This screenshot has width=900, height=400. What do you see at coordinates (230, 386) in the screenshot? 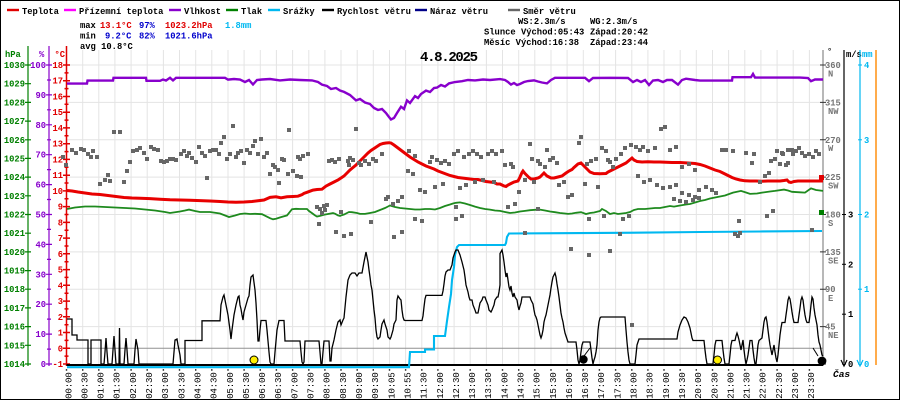
I see `svg-text: 05:00` at bounding box center [230, 386].